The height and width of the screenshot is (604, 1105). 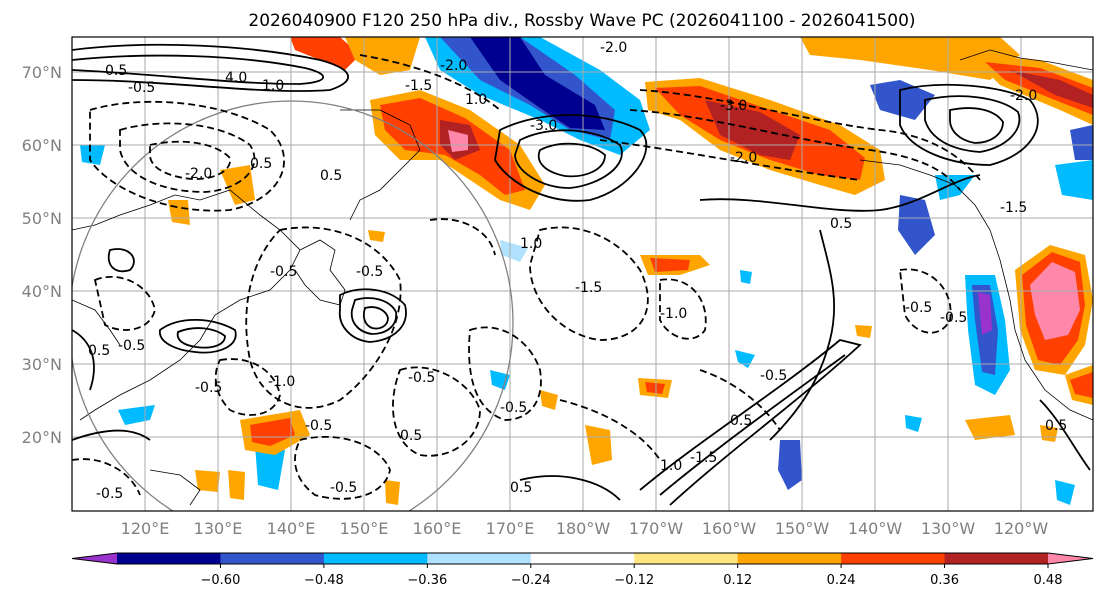 What do you see at coordinates (841, 580) in the screenshot?
I see `colorbar-tick-label: 0.24` at bounding box center [841, 580].